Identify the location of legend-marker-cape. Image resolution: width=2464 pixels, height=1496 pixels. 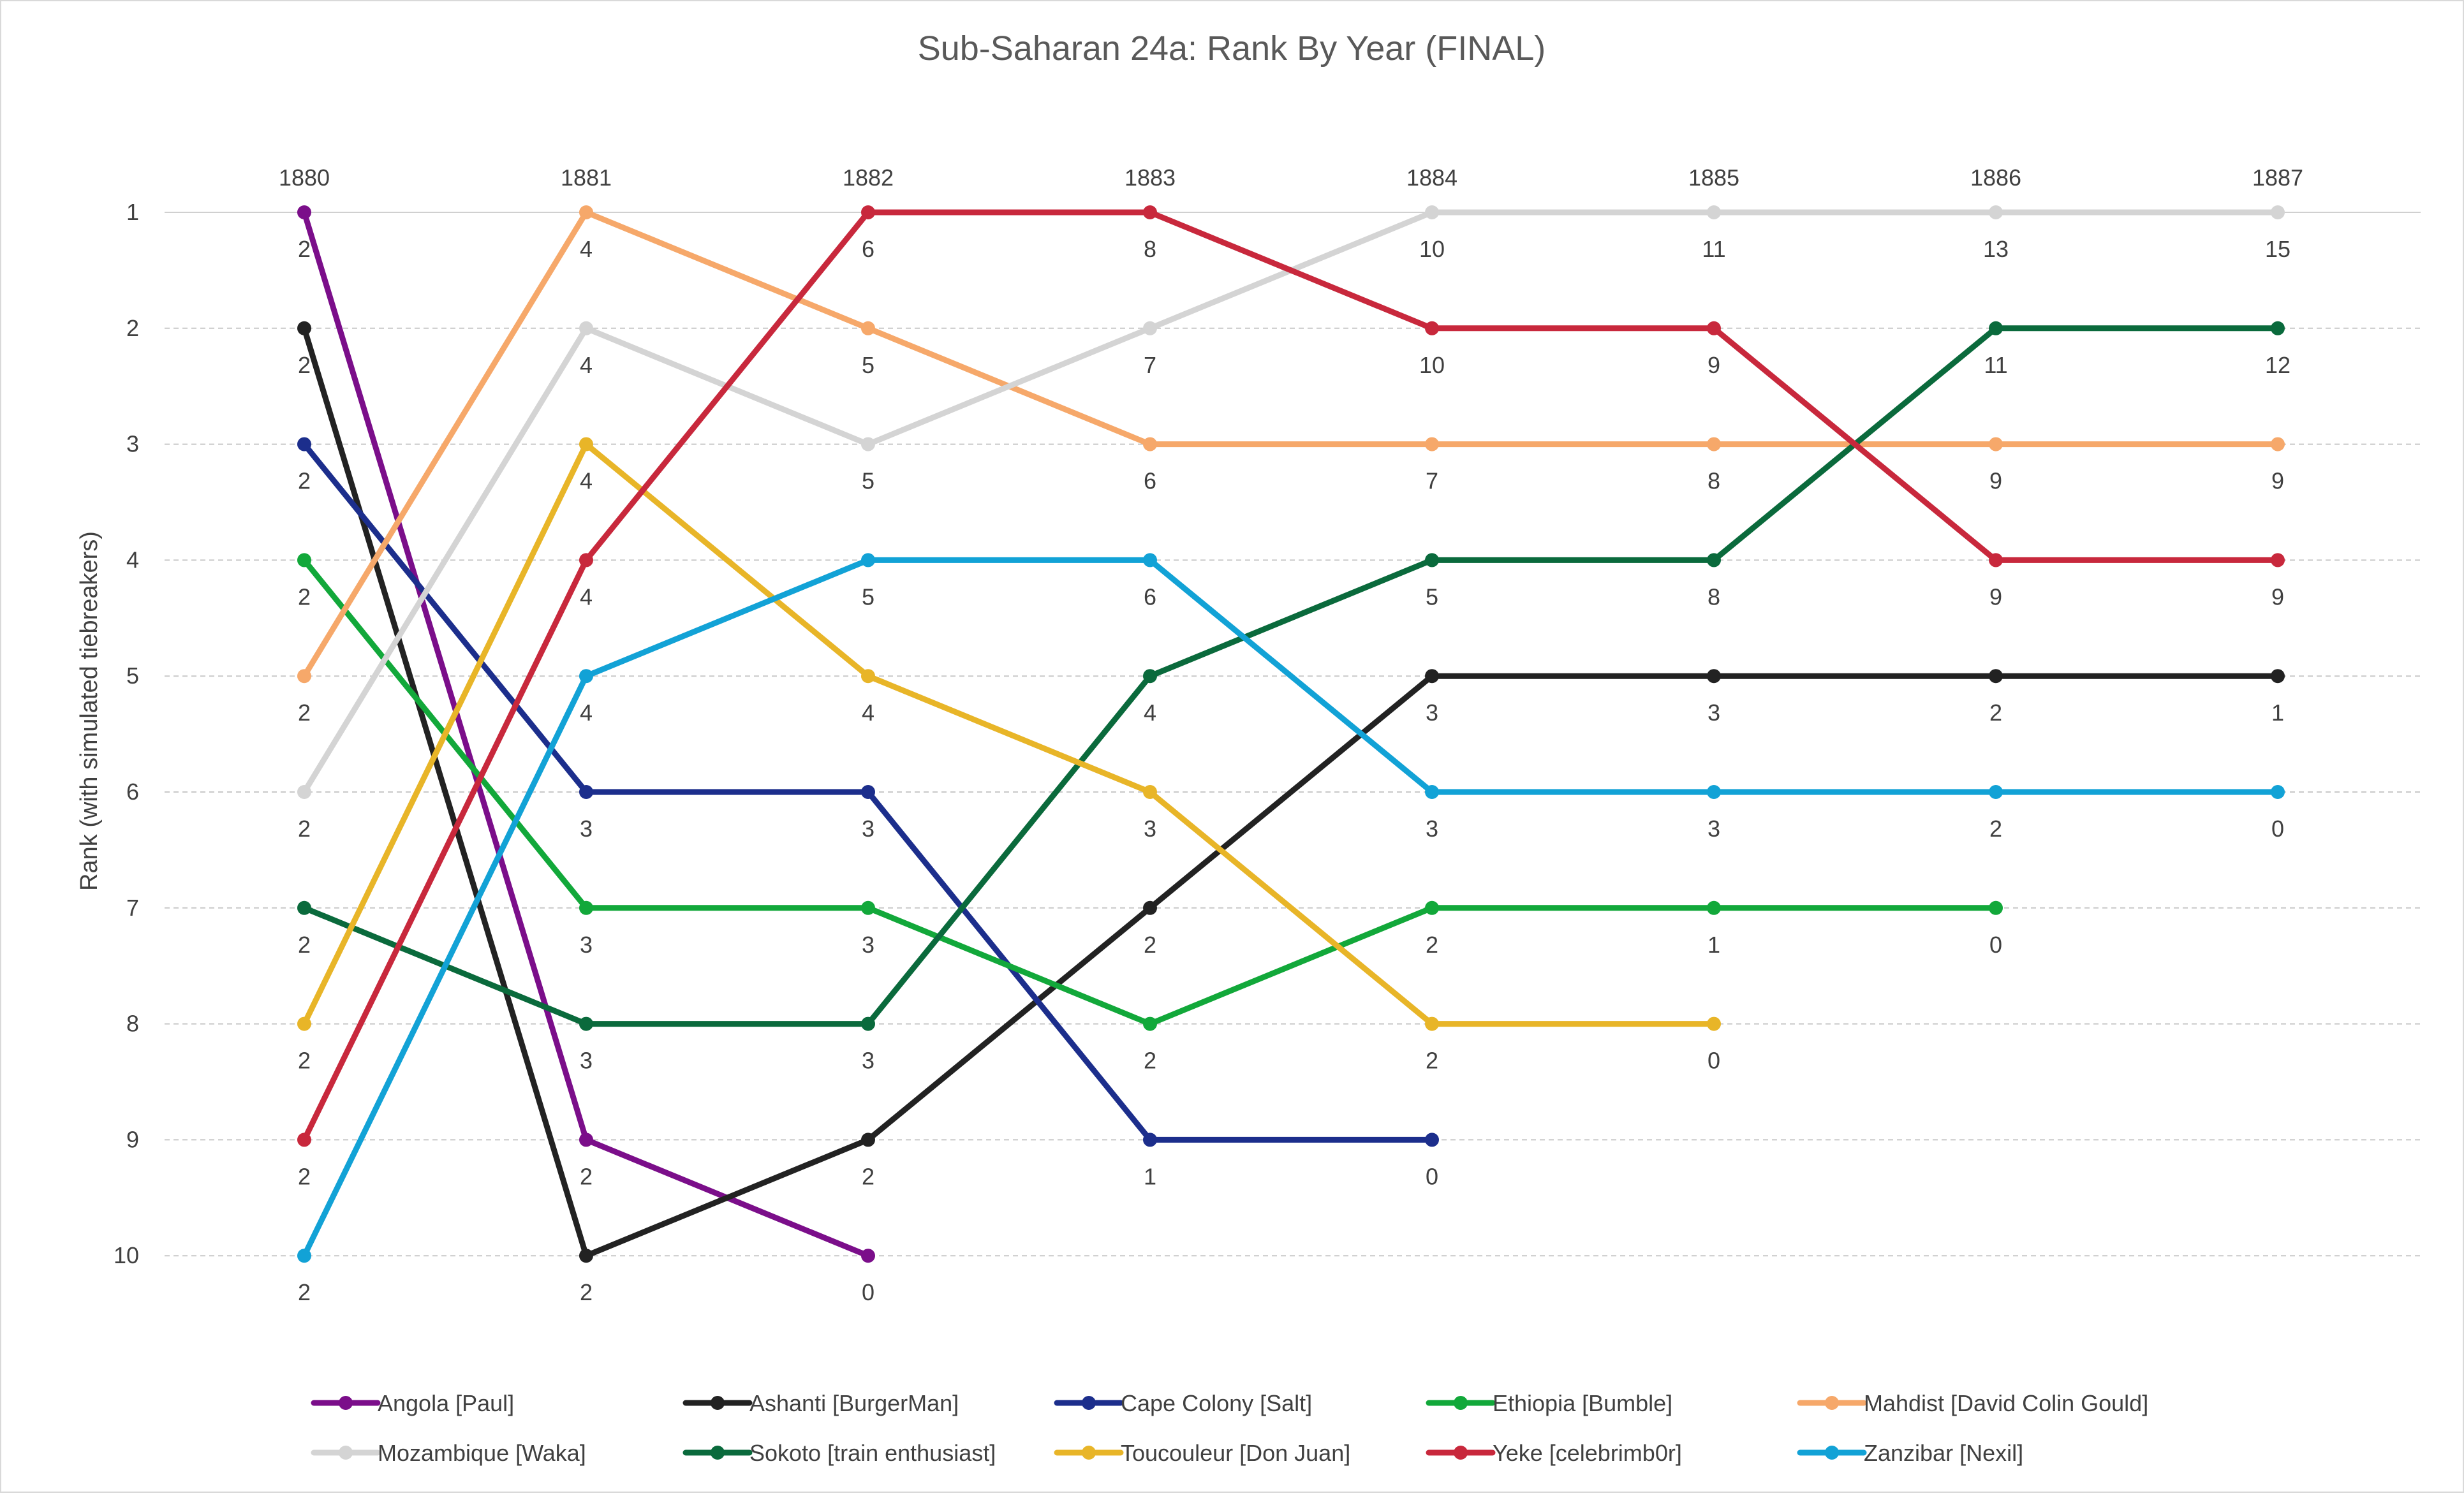
(1089, 1403).